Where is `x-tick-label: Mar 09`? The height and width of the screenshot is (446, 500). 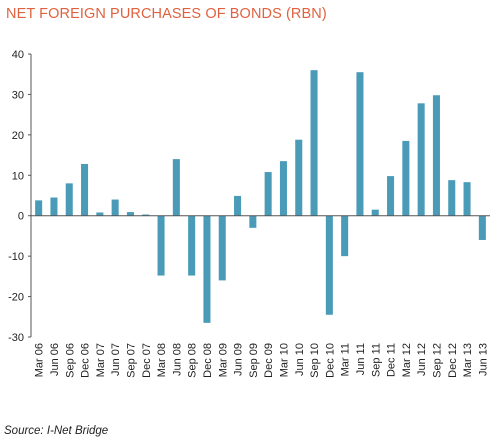
x-tick-label: Mar 09 is located at coordinates (223, 360).